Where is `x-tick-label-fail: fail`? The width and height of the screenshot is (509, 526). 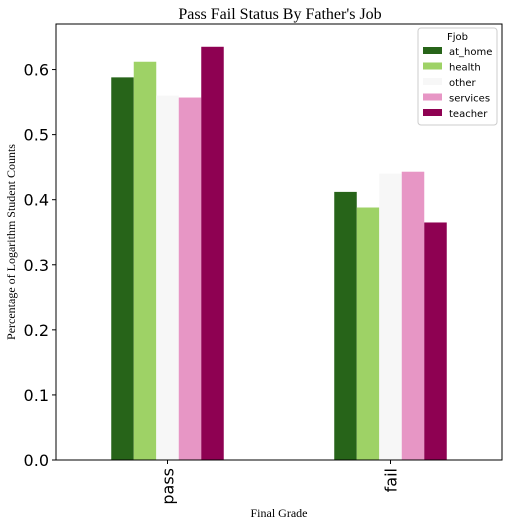
x-tick-label-fail: fail is located at coordinates (391, 480).